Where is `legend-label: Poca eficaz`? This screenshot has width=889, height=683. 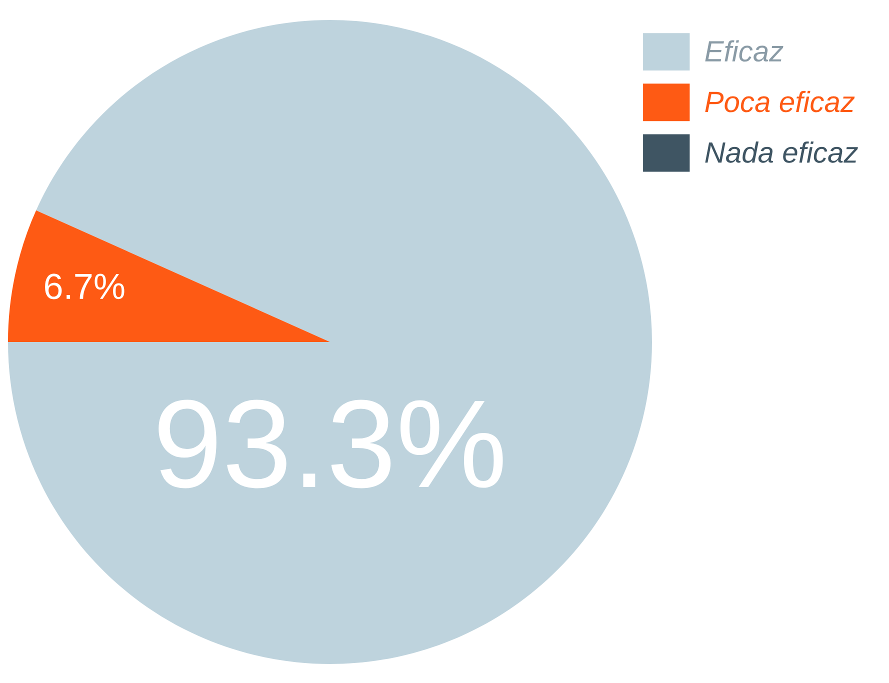
legend-label: Poca eficaz is located at coordinates (780, 101).